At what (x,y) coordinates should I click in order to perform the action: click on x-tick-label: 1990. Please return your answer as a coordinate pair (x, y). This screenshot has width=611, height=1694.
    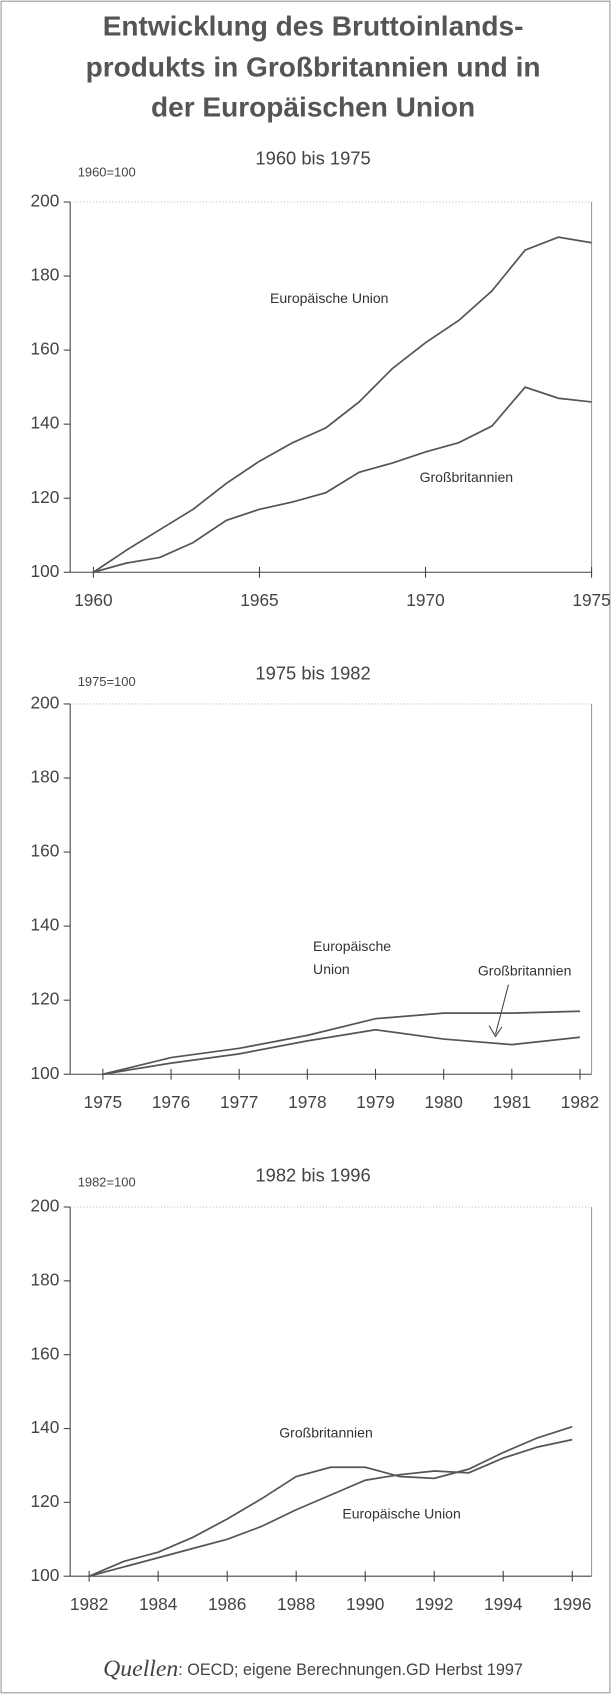
    Looking at the image, I should click on (365, 1604).